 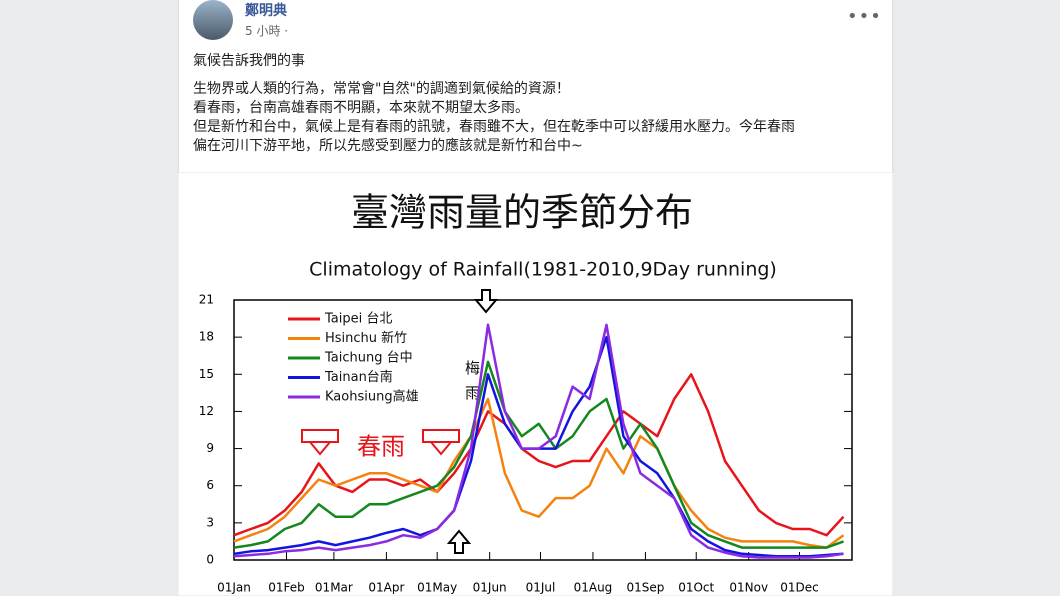 I want to click on y-tick-label: 12, so click(x=206, y=411).